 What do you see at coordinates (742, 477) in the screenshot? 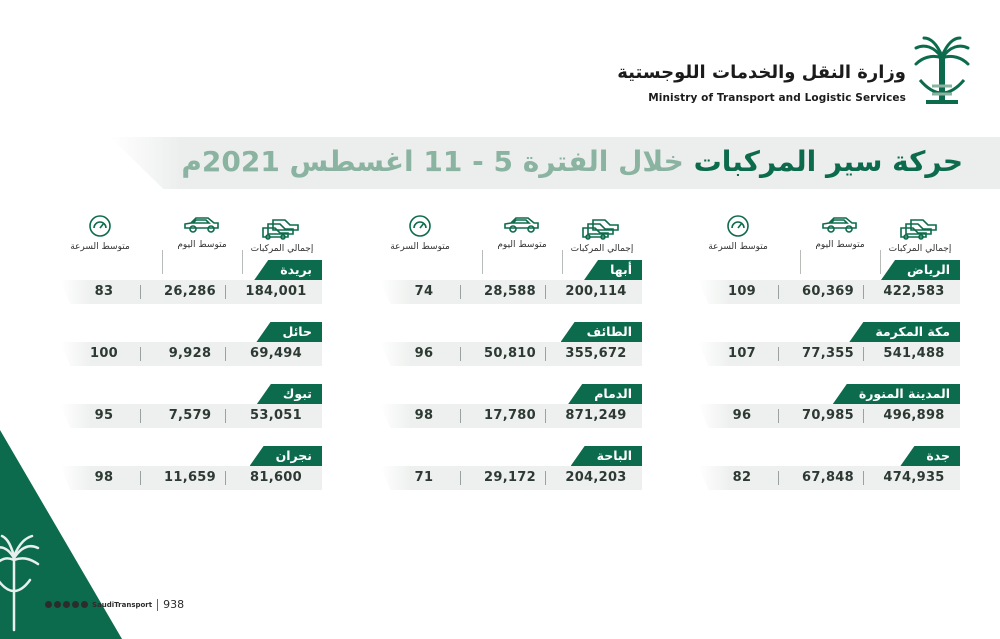
I see `average-speed-value: 82` at bounding box center [742, 477].